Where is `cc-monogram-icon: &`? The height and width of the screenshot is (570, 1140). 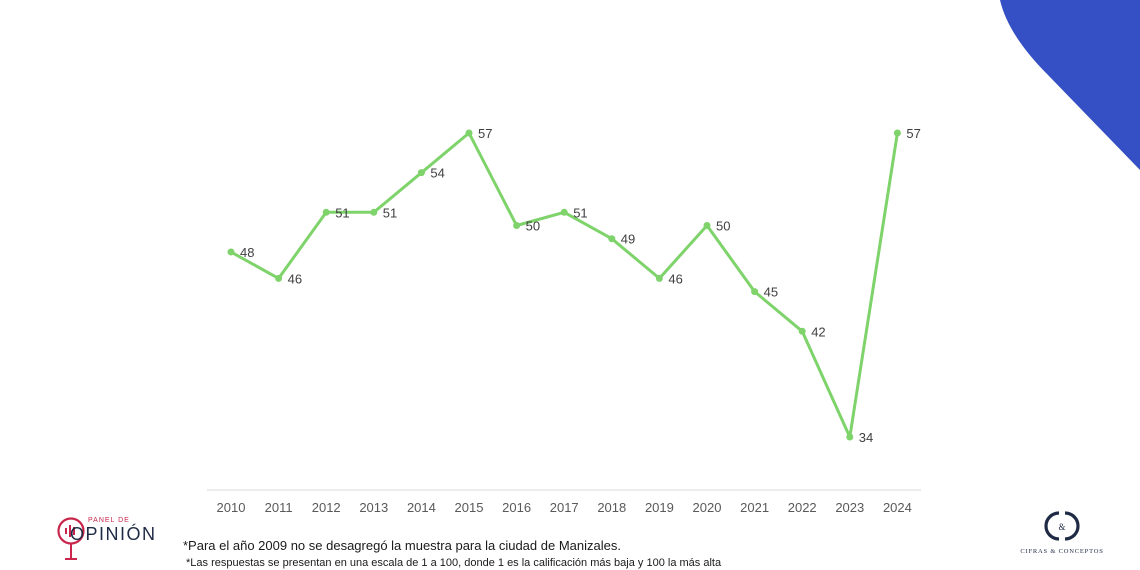 cc-monogram-icon: & is located at coordinates (1062, 526).